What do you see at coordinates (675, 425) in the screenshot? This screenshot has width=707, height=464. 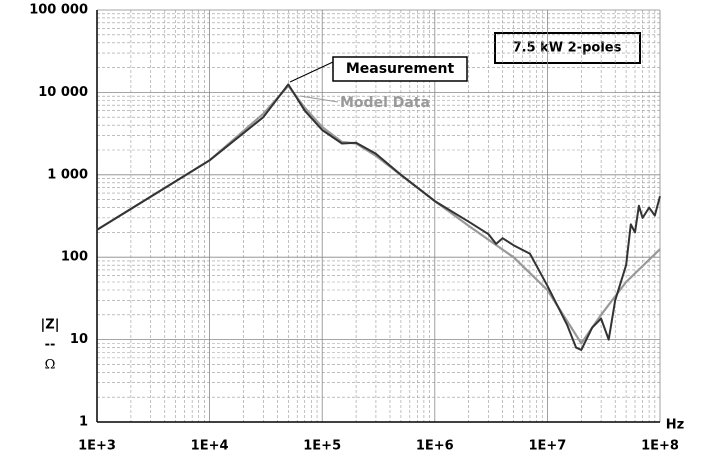 I see `x-axis-label: Hz` at bounding box center [675, 425].